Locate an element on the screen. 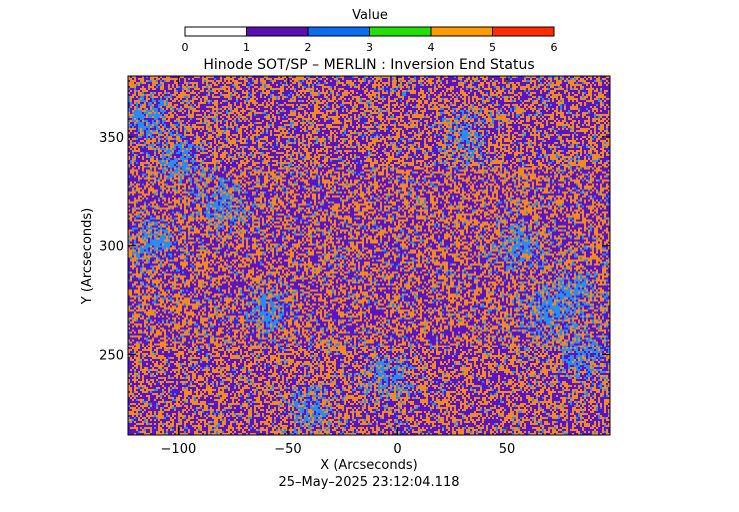 The height and width of the screenshot is (512, 739). colorbar-tick-label: 6 is located at coordinates (554, 47).